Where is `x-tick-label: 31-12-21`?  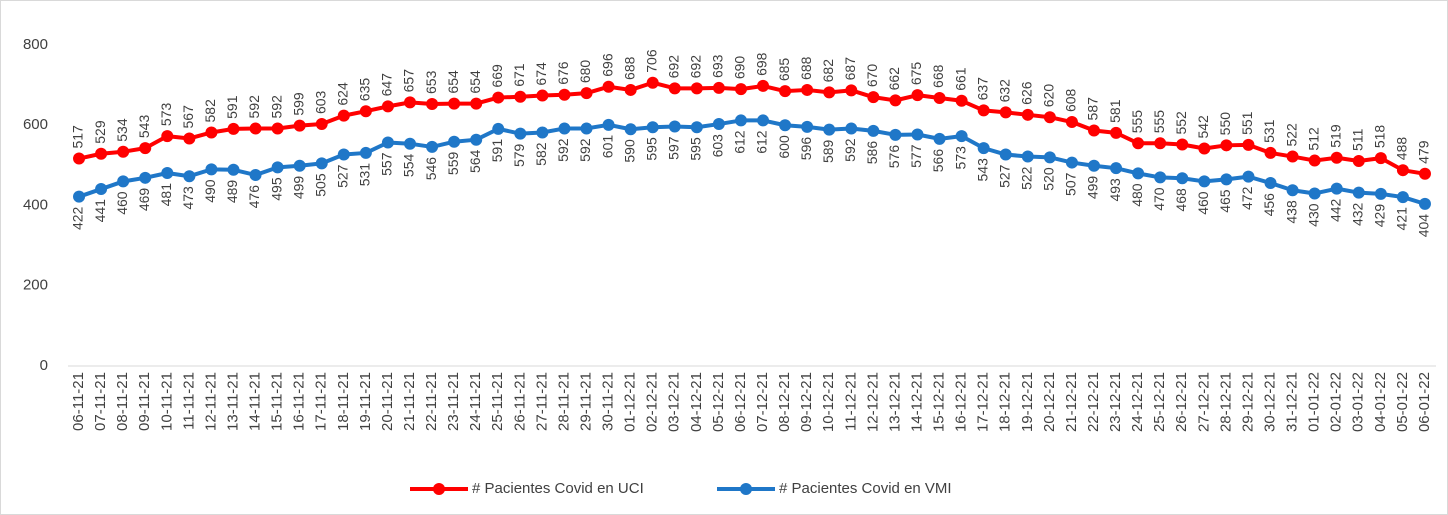 x-tick-label: 31-12-21 is located at coordinates (1292, 402).